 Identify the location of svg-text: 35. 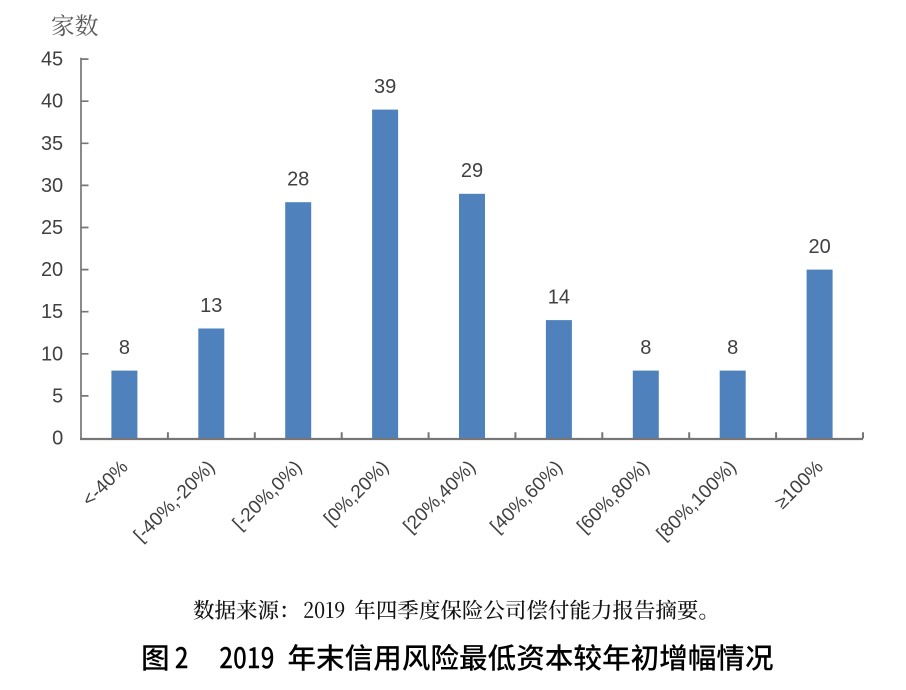
(52, 144).